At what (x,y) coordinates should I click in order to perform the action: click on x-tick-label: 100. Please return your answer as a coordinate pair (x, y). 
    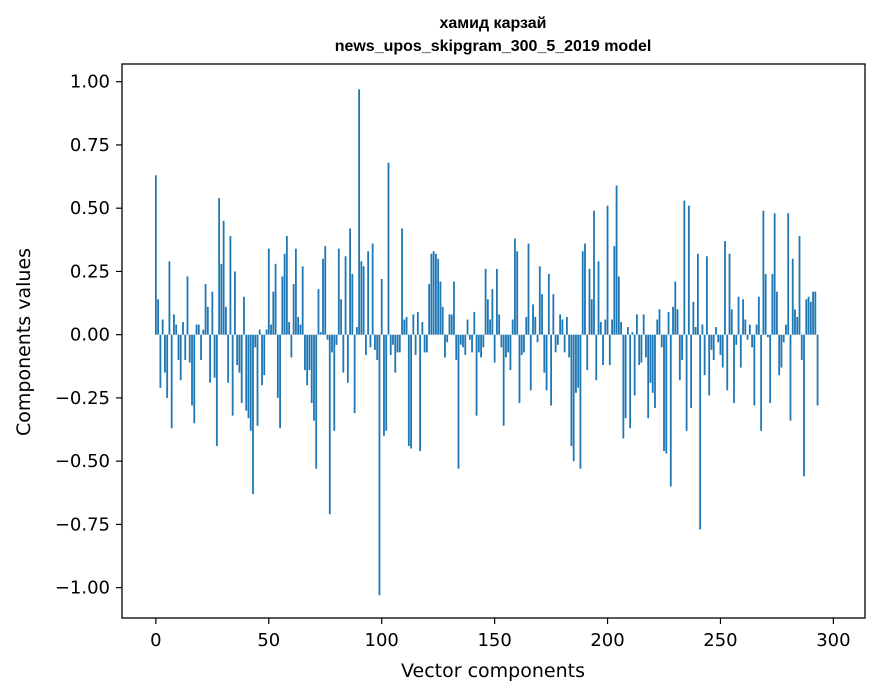
    Looking at the image, I should click on (382, 640).